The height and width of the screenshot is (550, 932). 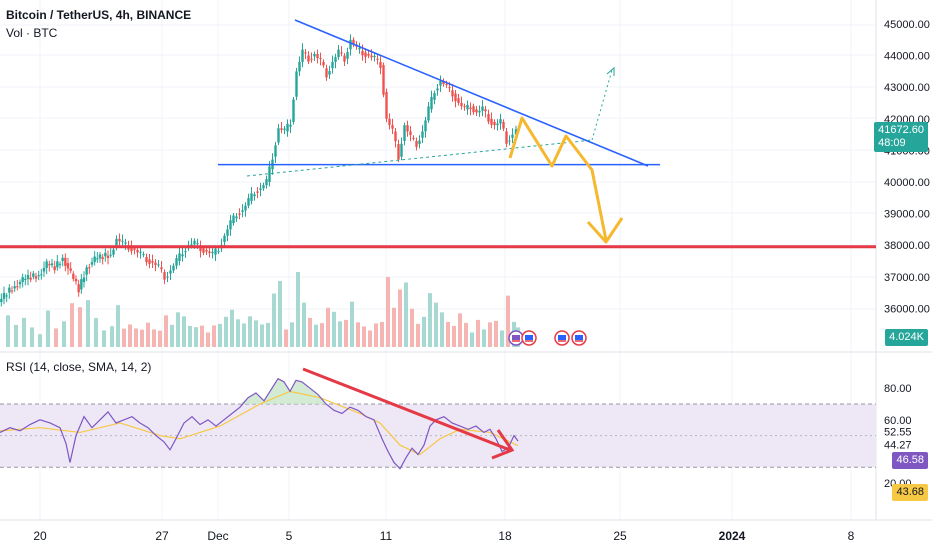 What do you see at coordinates (558, 178) in the screenshot?
I see `projected-path` at bounding box center [558, 178].